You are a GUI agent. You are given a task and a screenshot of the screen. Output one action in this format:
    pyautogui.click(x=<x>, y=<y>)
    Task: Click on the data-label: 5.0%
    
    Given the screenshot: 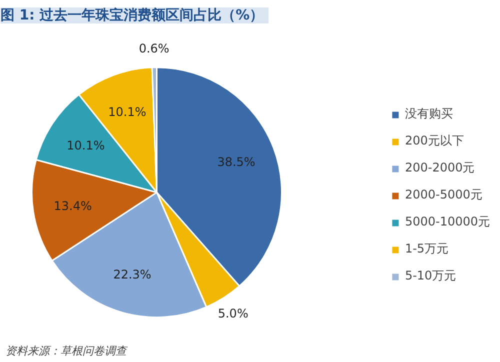 What is the action you would take?
    pyautogui.click(x=233, y=313)
    